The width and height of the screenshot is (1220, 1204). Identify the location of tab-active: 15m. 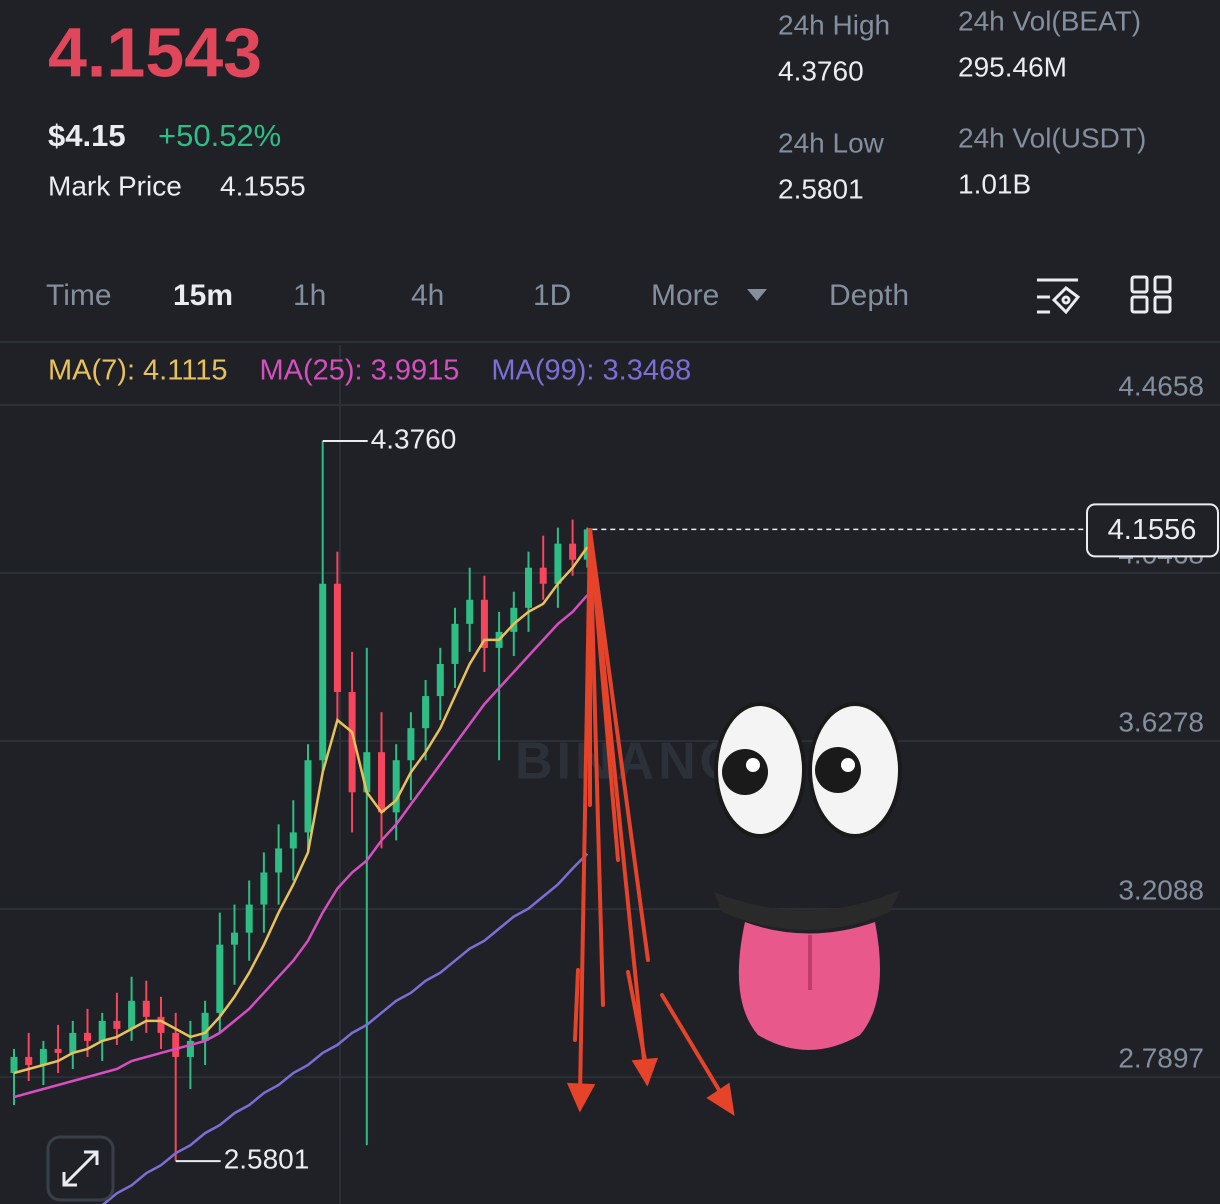
(203, 295).